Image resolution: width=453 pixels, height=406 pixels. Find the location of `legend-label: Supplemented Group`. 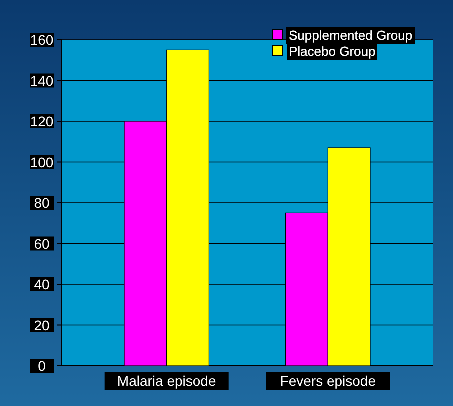

legend-label: Supplemented Group is located at coordinates (351, 35).